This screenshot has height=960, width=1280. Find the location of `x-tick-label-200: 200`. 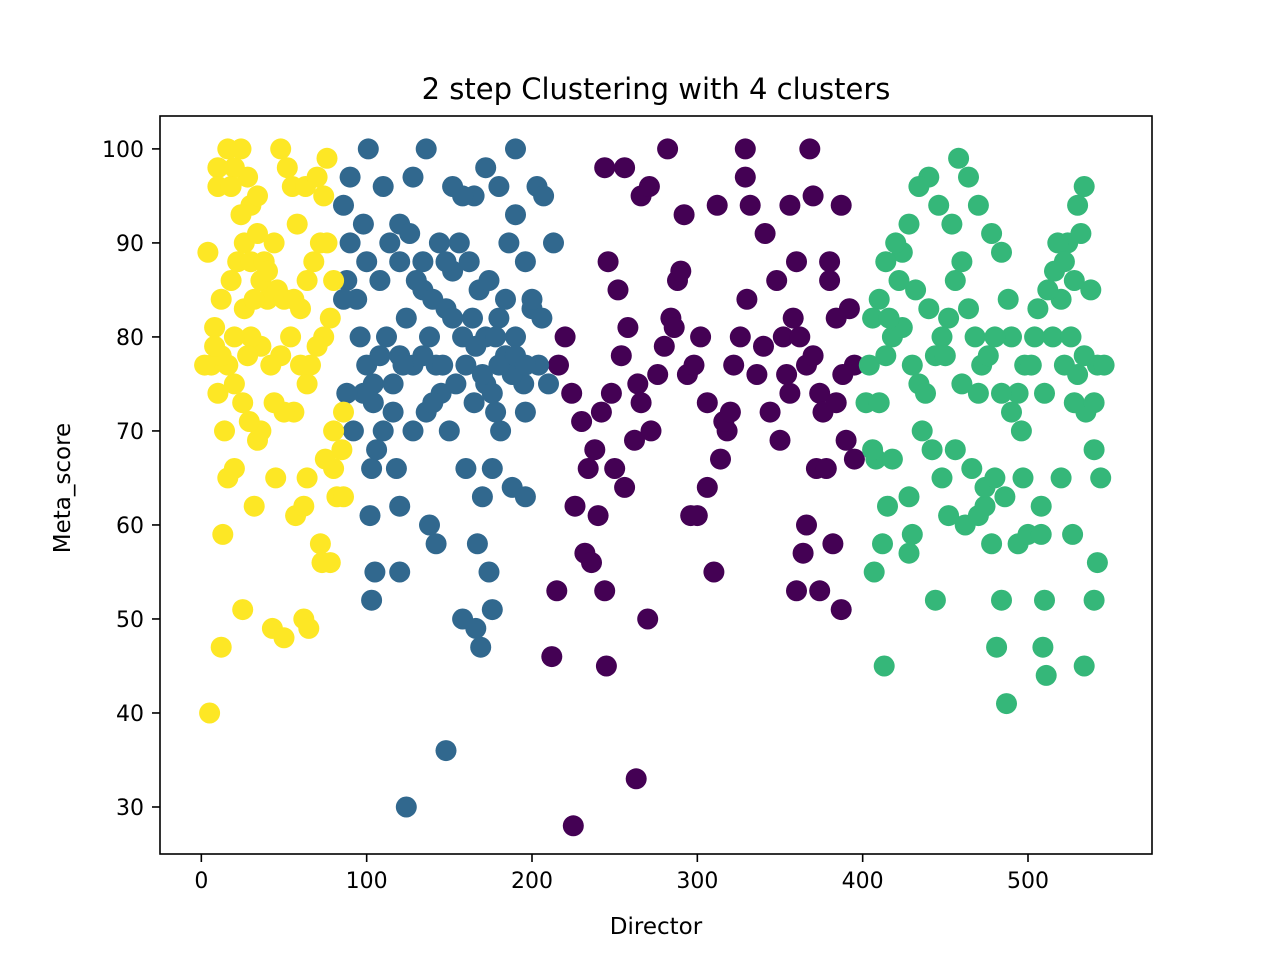

x-tick-label-200: 200 is located at coordinates (532, 881).